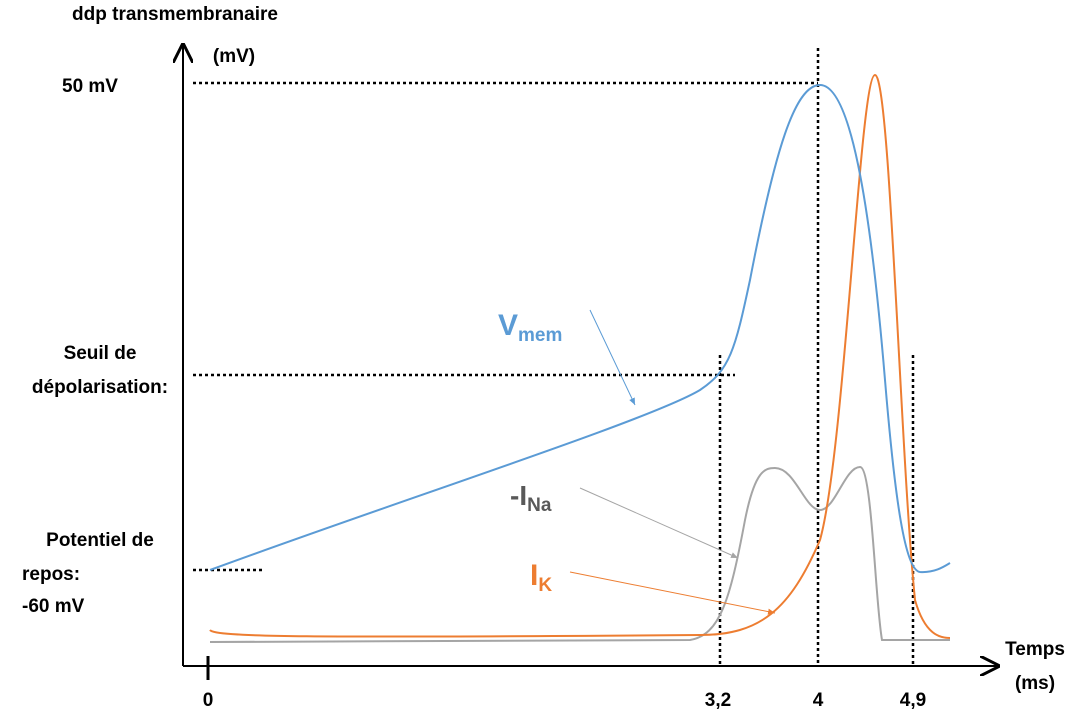  Describe the element at coordinates (90, 86) in the screenshot. I see `peak-label: 50 mV` at that location.